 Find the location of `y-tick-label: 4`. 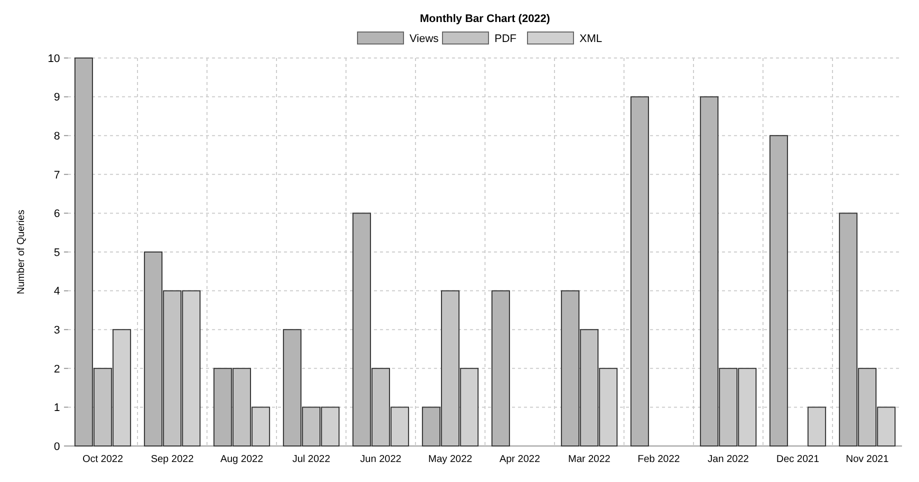

y-tick-label: 4 is located at coordinates (57, 292).